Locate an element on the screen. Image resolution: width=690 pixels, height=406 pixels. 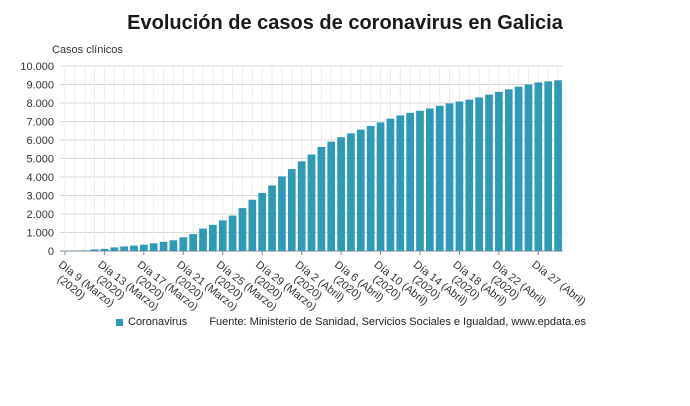
y-tick-label: 0 is located at coordinates (51, 252).